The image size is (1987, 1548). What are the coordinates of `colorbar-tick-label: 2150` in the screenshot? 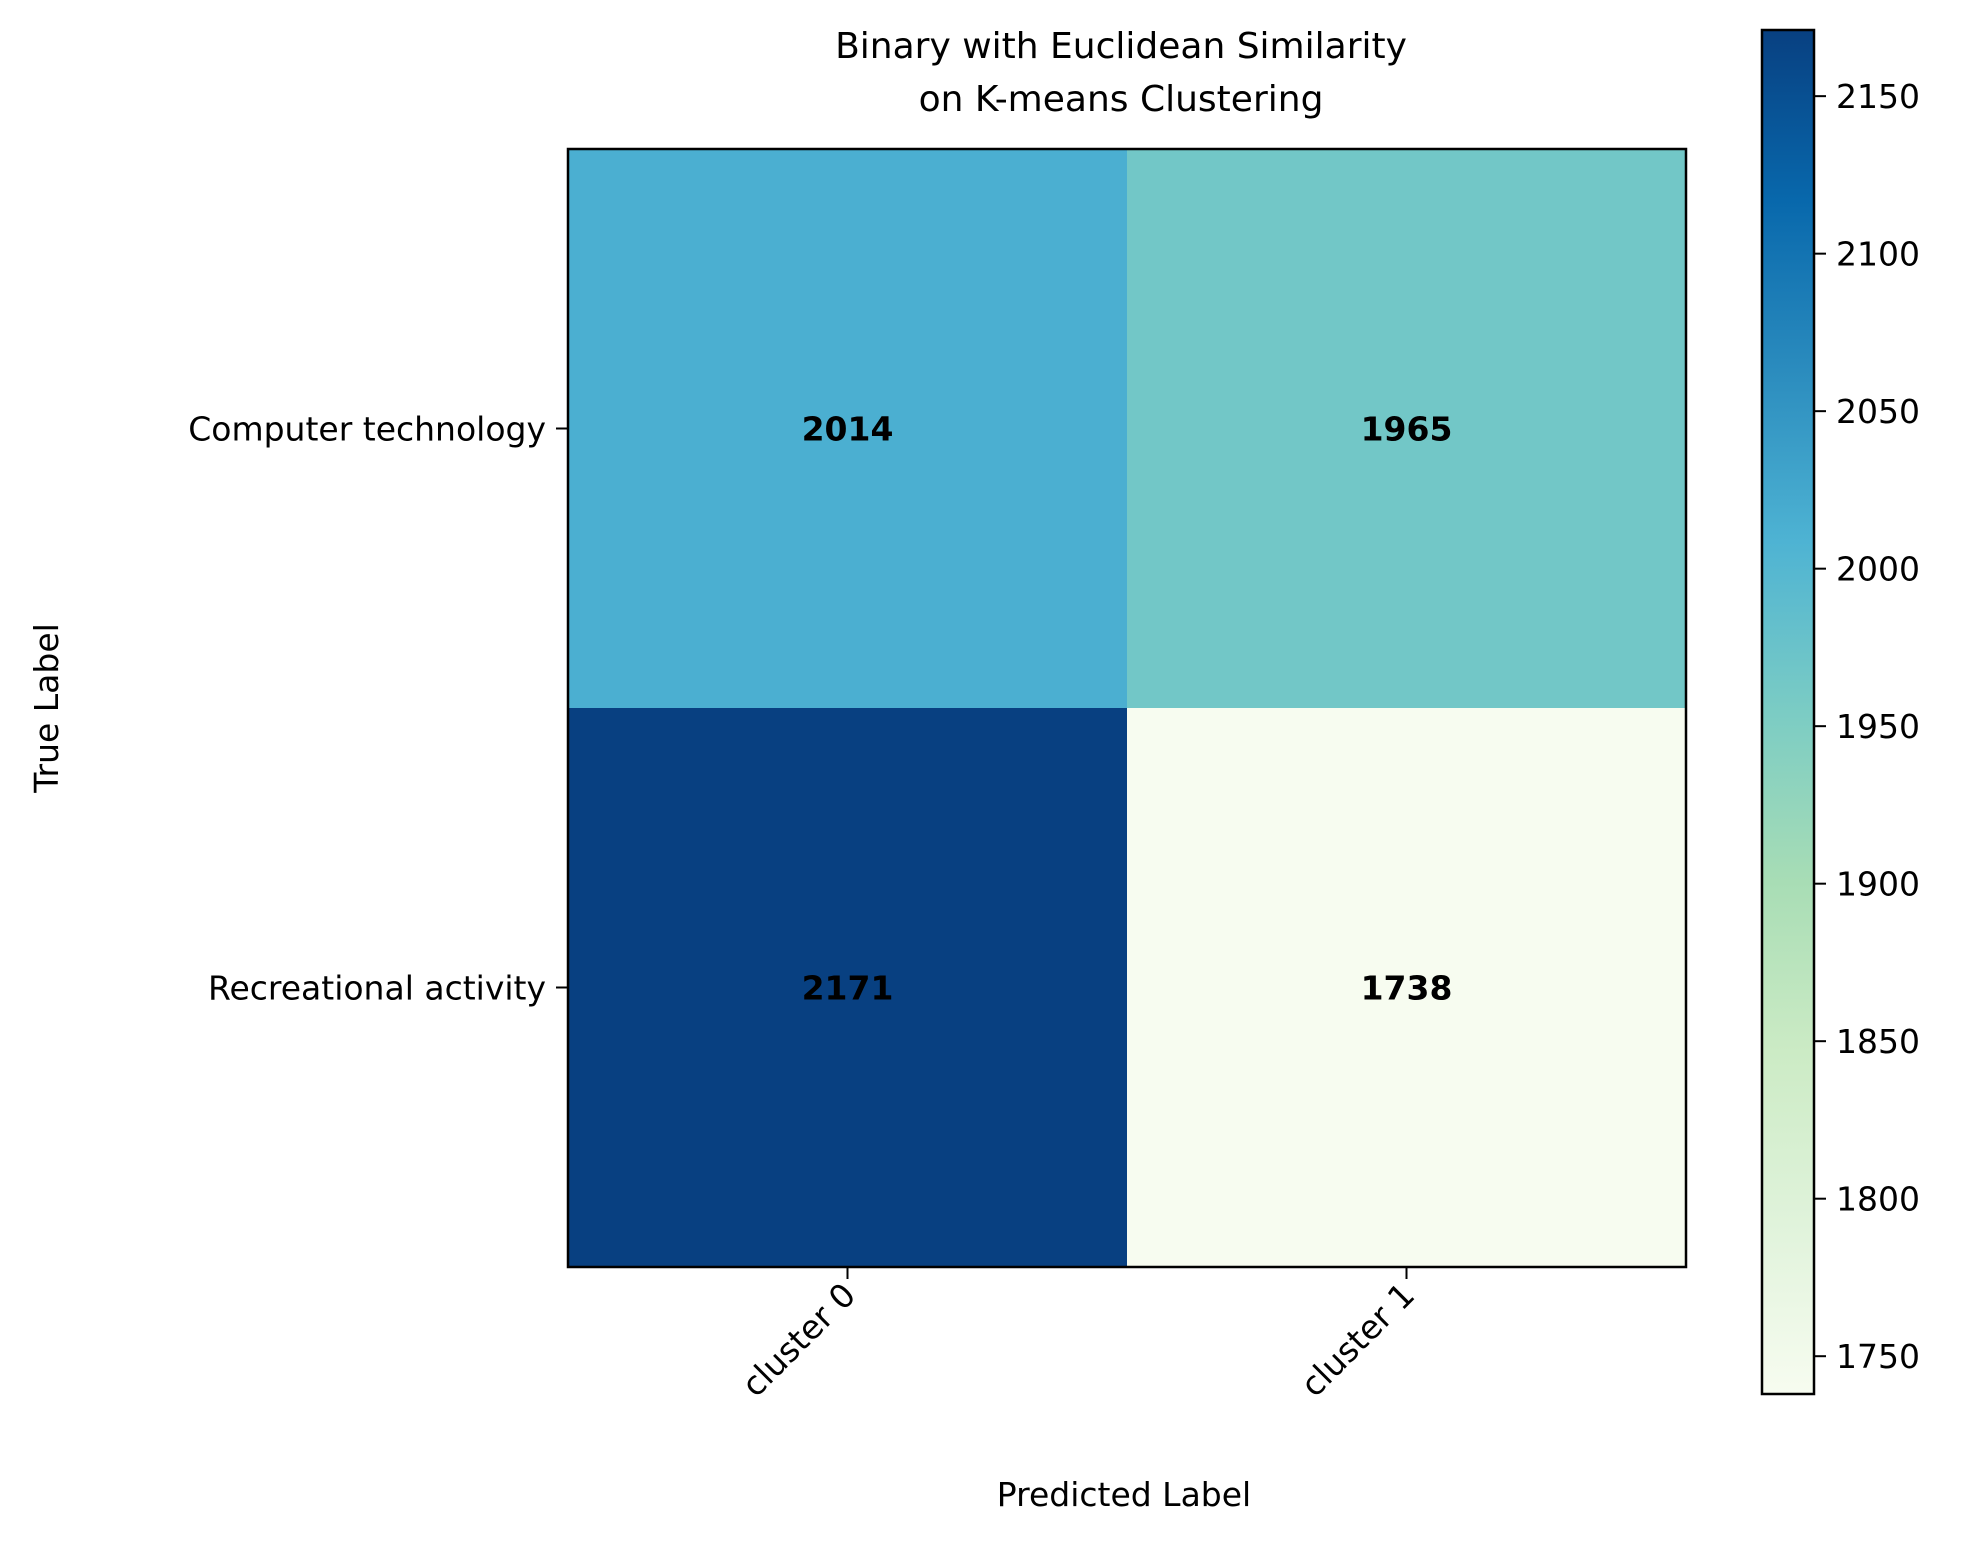 It's located at (1878, 96).